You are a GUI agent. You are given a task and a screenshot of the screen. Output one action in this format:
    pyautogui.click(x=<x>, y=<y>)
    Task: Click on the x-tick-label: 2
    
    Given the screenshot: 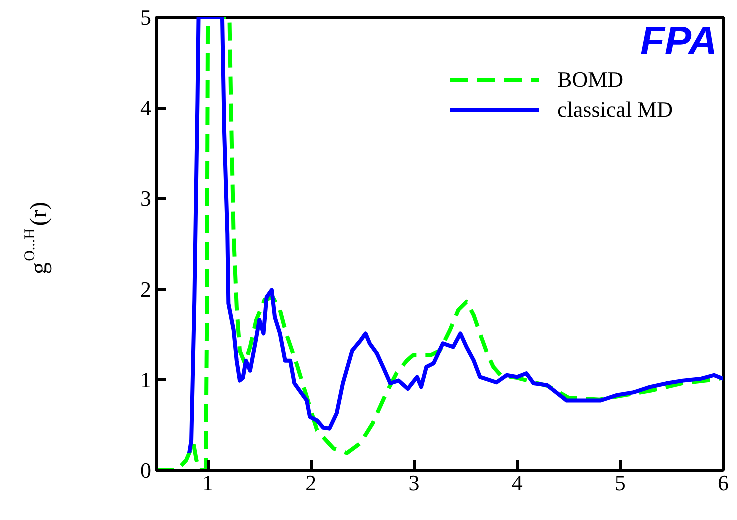 What is the action you would take?
    pyautogui.click(x=311, y=483)
    